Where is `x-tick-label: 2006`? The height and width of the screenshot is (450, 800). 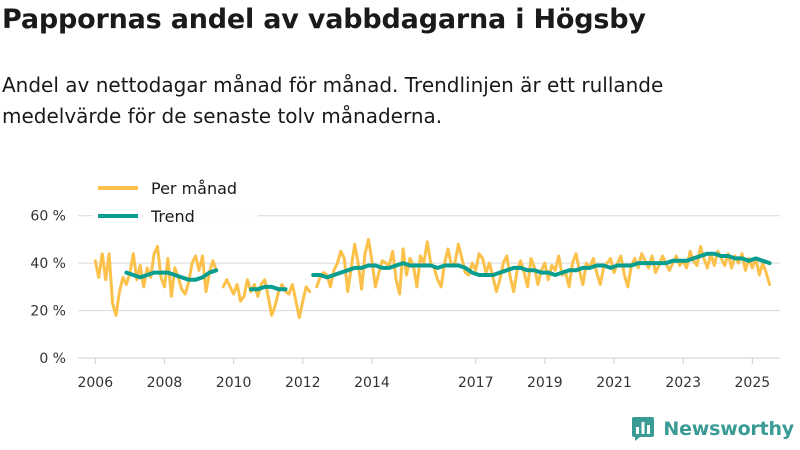 x-tick-label: 2006 is located at coordinates (95, 383).